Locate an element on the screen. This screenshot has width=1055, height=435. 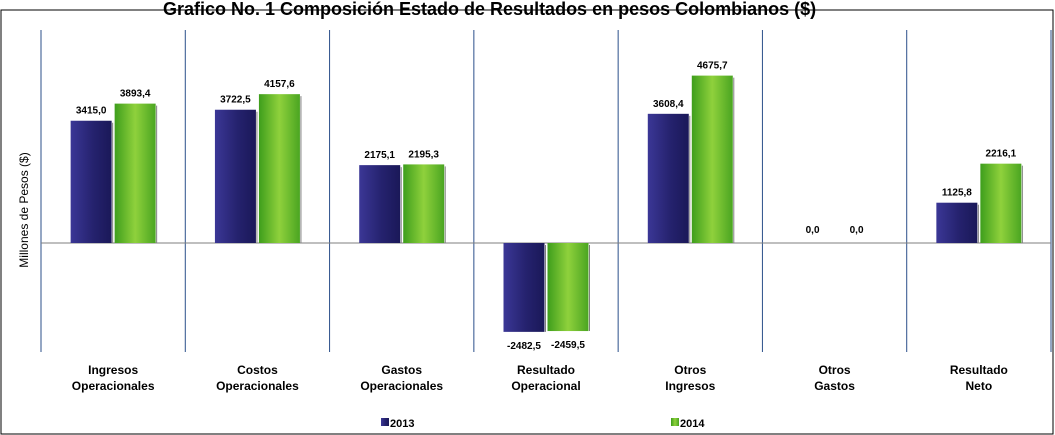
category-label: Operacional is located at coordinates (545, 386).